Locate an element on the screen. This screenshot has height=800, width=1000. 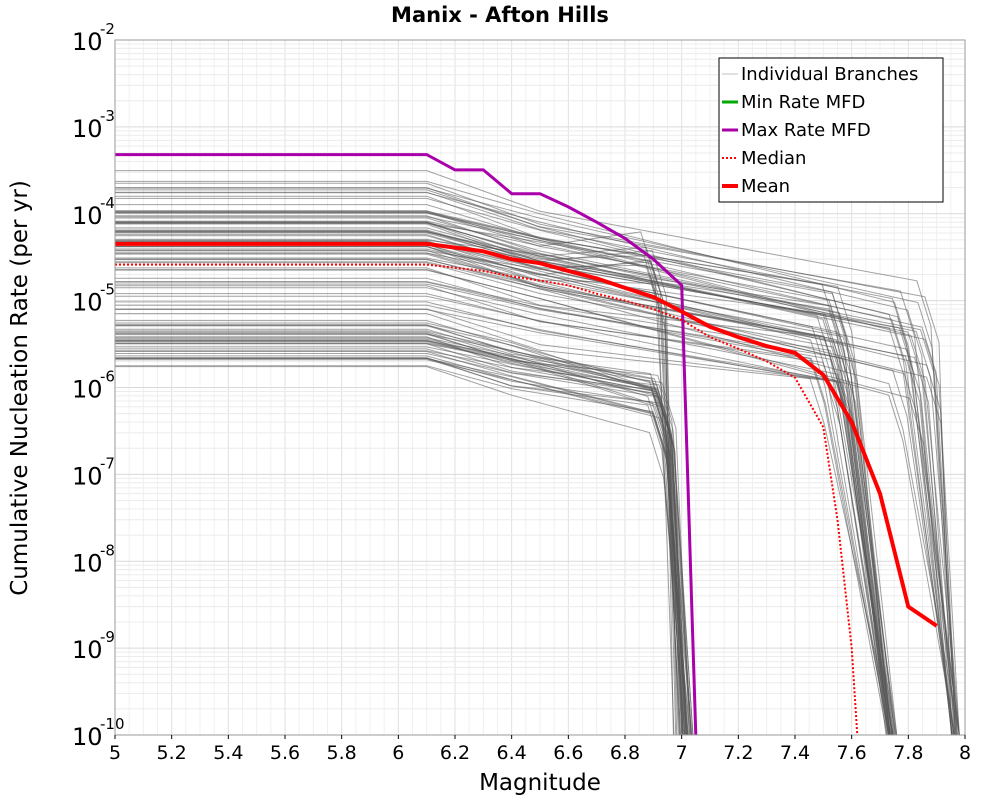
x-tick-label: 7.2 is located at coordinates (738, 753).